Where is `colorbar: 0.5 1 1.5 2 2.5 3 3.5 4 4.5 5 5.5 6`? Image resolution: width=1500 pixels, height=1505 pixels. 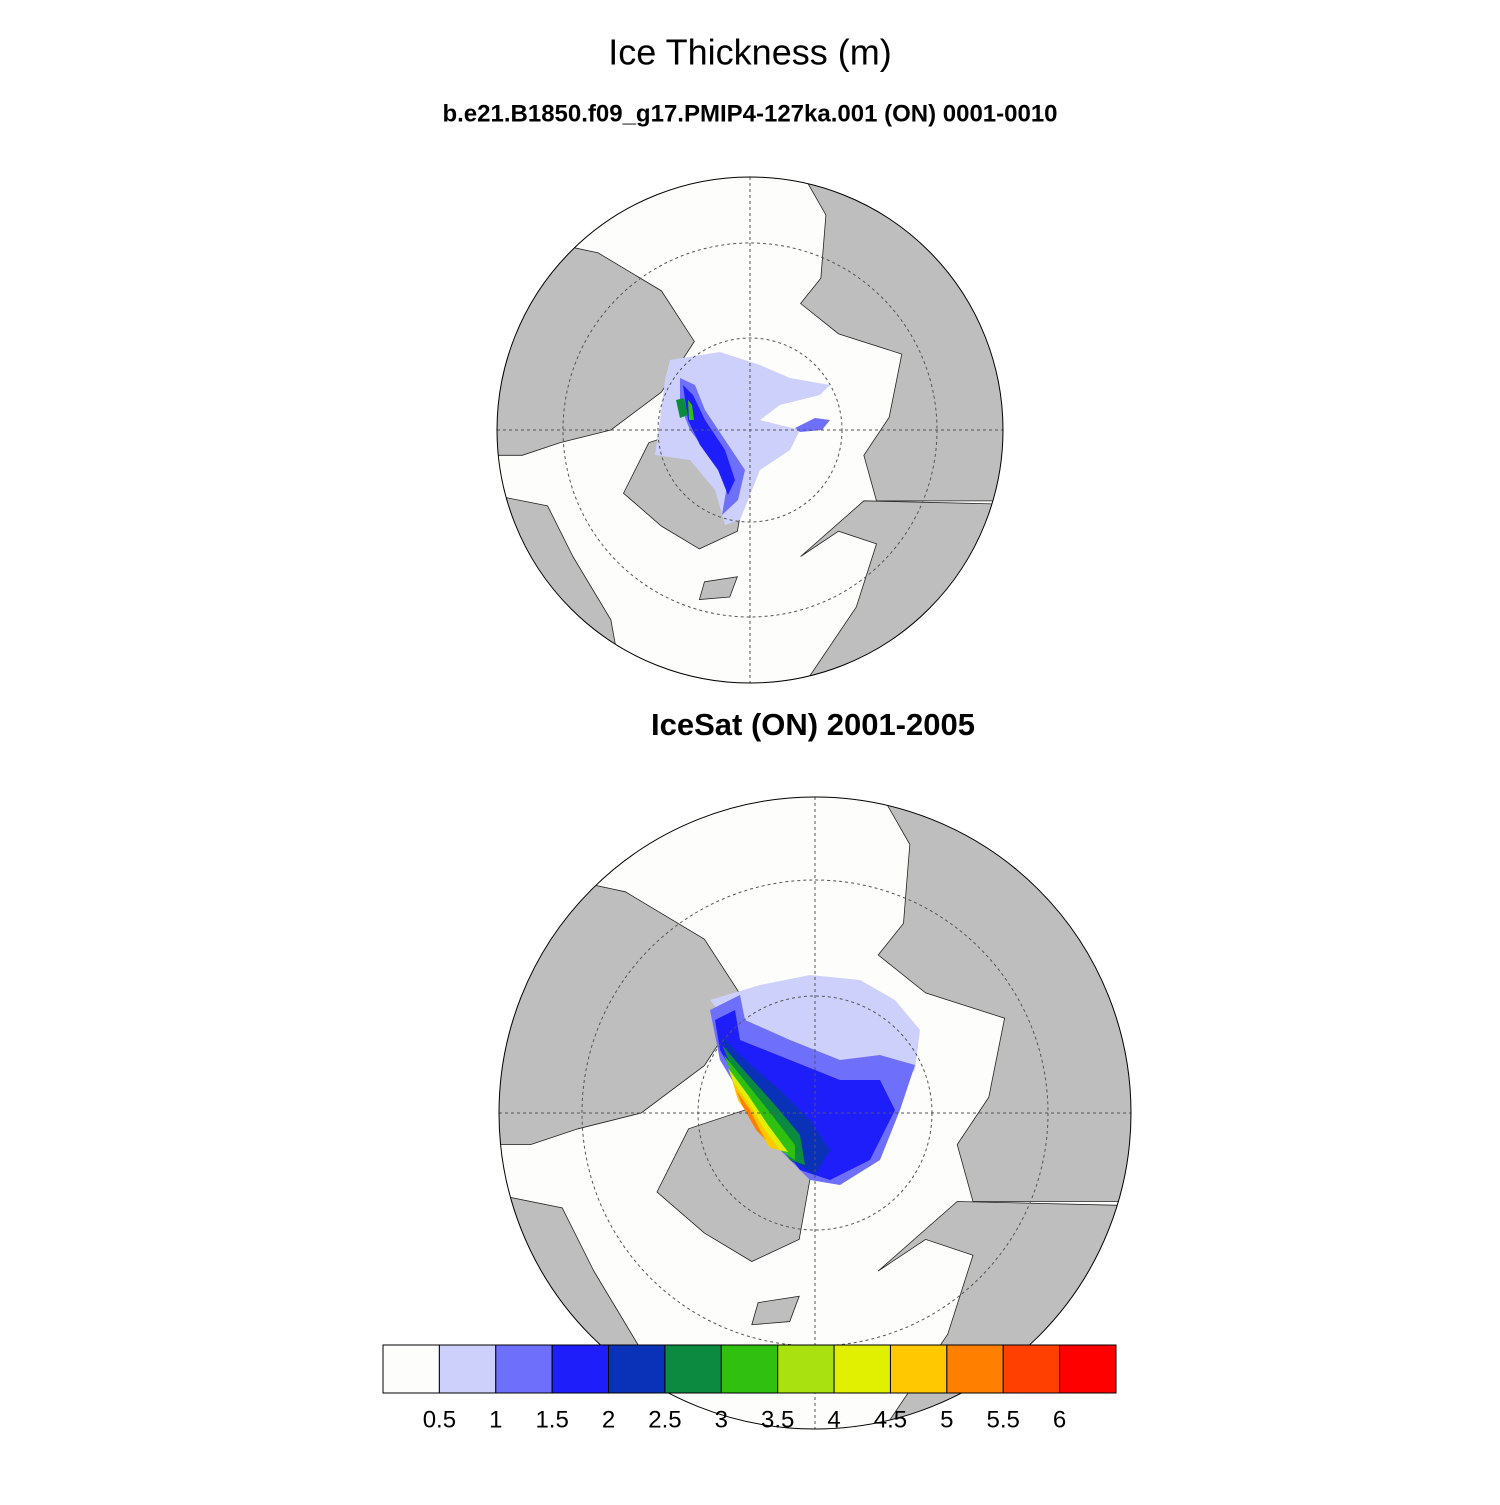
colorbar: 0.5 1 1.5 2 2.5 3 3.5 4 4.5 5 5.5 6 is located at coordinates (749, 1388).